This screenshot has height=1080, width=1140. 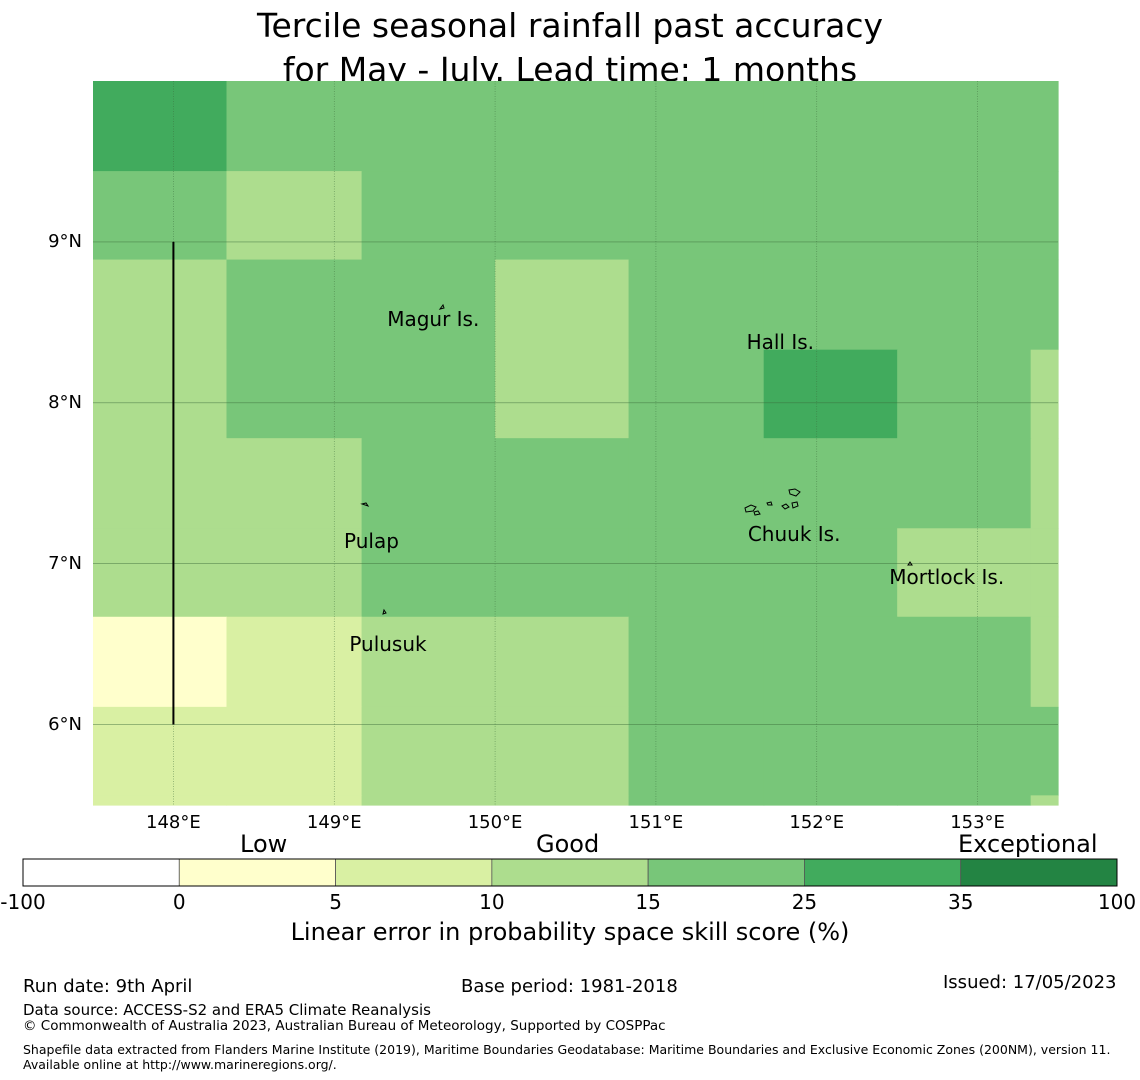 I want to click on colorbar-tick-label: 15, so click(x=648, y=902).